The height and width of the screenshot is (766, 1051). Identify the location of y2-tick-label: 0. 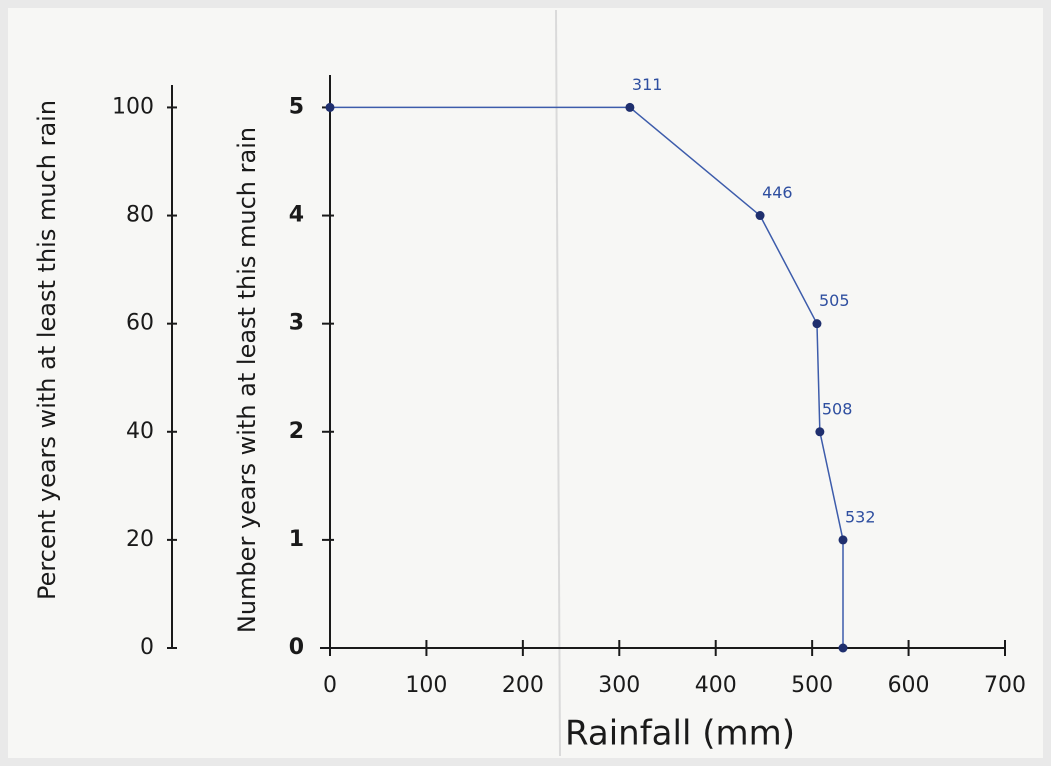
(147, 647).